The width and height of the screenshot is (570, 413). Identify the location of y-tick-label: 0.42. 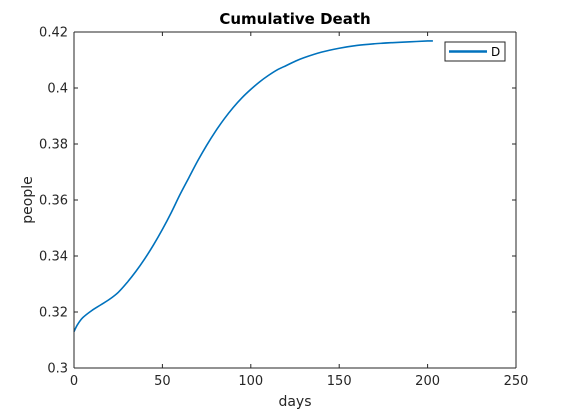
(53, 33).